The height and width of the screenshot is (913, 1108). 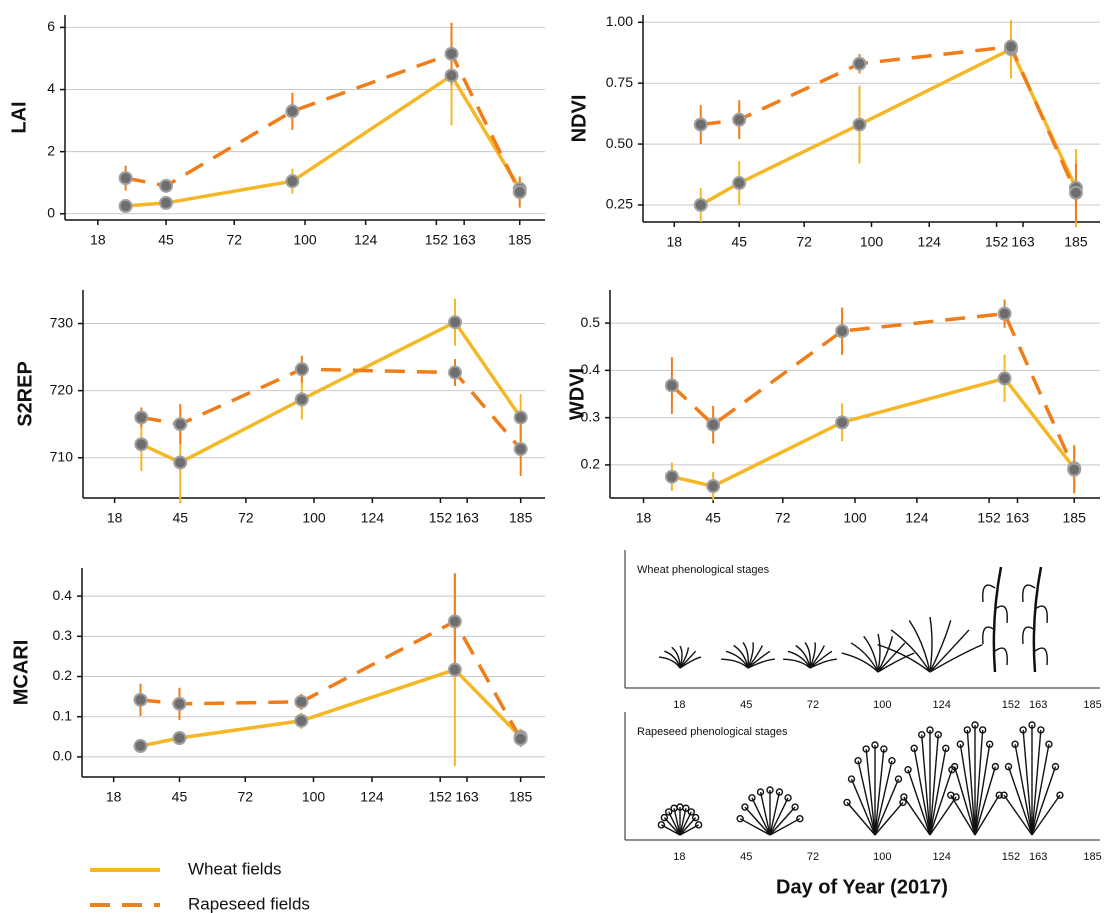 I want to click on y-tick-label: 0.50, so click(x=619, y=143).